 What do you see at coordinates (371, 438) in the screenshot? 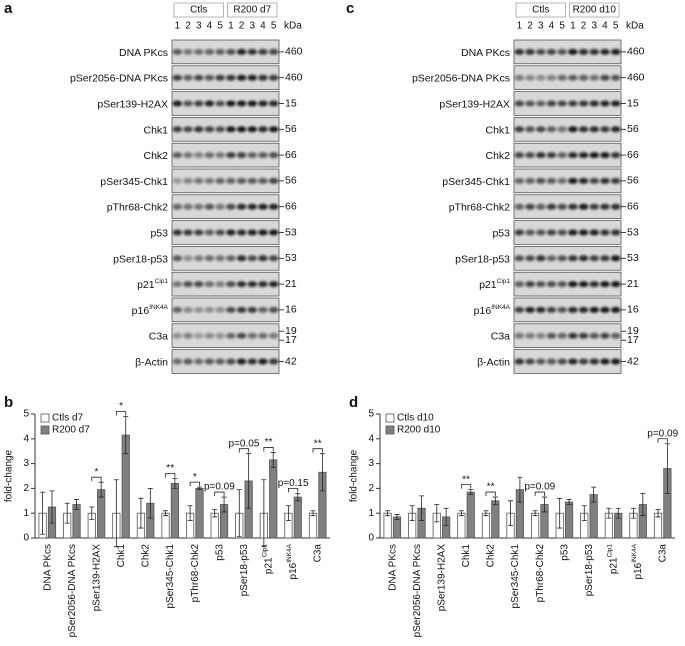
I see `y-tick-label: 4` at bounding box center [371, 438].